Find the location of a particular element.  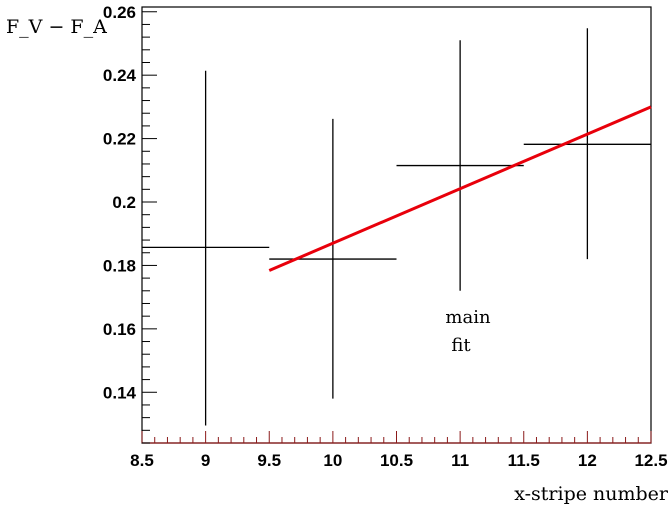

x-tick-label: 9 is located at coordinates (205, 460).